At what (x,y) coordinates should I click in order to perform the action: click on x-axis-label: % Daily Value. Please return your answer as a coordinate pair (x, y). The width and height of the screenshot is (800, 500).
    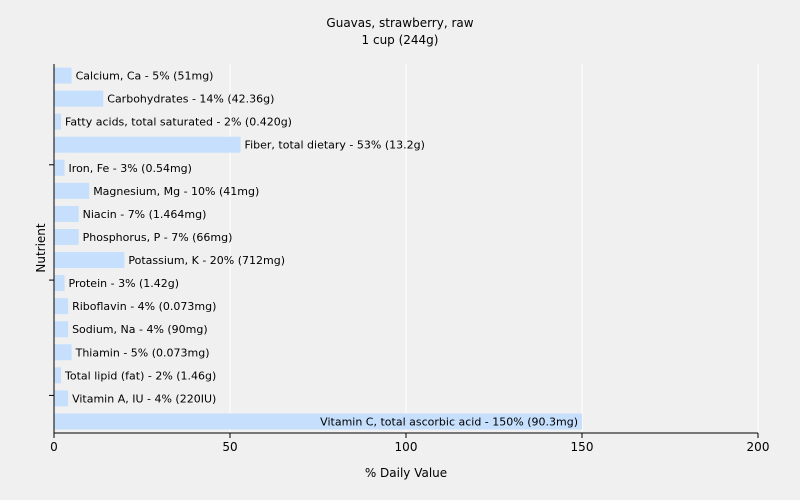
    Looking at the image, I should click on (406, 473).